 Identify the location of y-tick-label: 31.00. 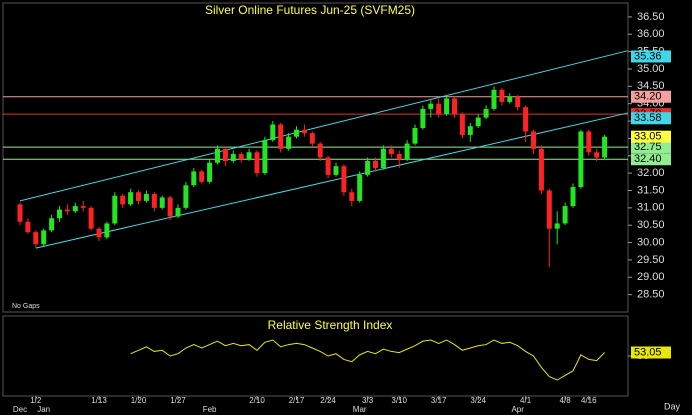
(651, 208).